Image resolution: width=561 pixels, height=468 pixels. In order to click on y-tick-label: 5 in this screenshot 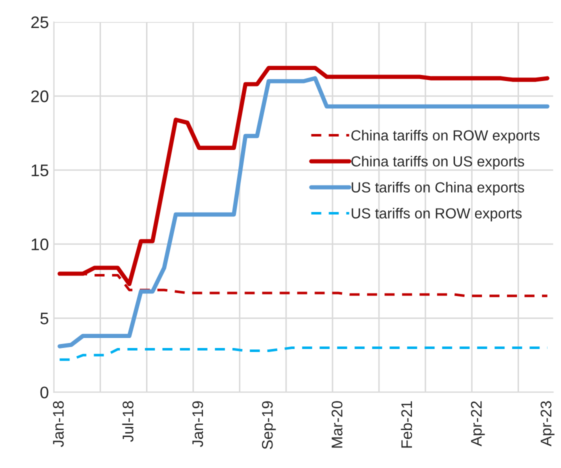, I will do `click(44, 318)`.